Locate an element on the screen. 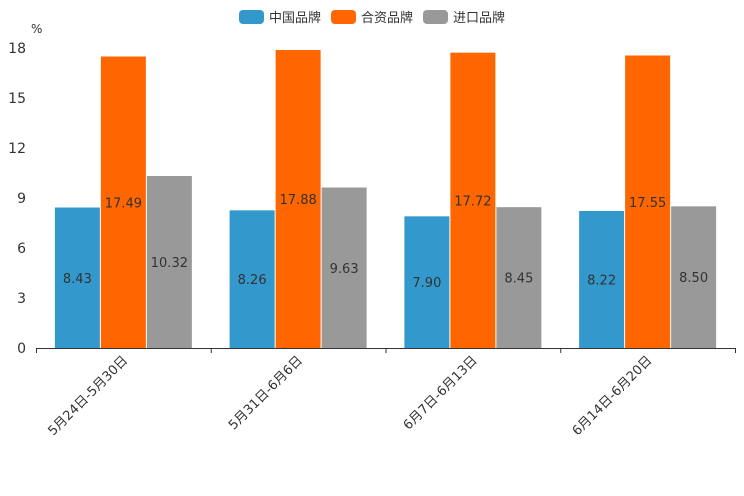  bar-value-label: 8.26 is located at coordinates (252, 280).